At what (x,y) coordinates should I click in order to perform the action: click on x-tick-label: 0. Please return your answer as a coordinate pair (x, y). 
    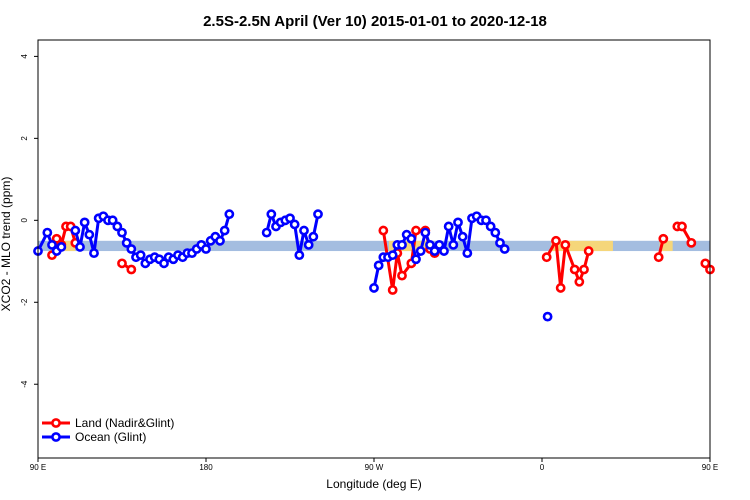
    Looking at the image, I should click on (542, 467).